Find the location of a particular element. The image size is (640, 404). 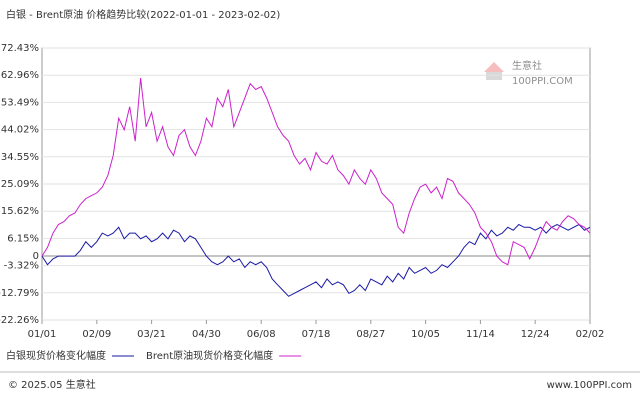

footer-url: www.100PPI.com is located at coordinates (589, 385).